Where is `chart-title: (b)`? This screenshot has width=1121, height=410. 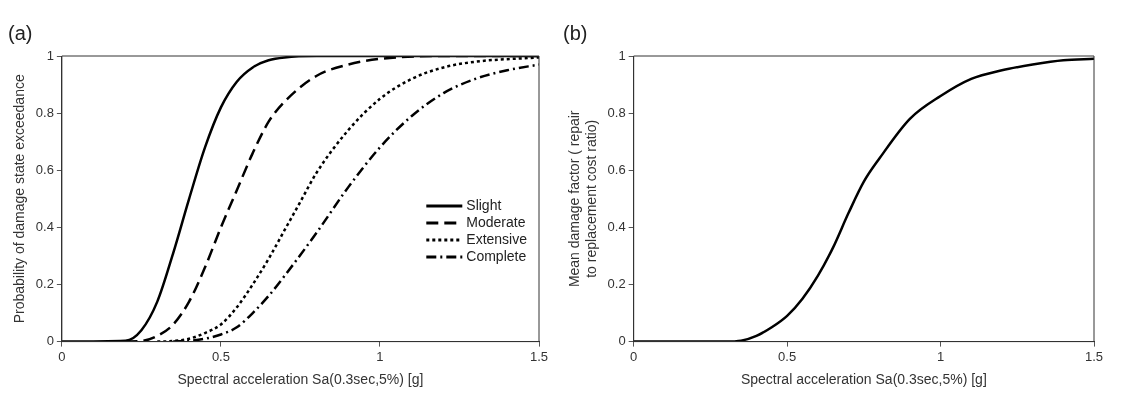 chart-title: (b) is located at coordinates (575, 32).